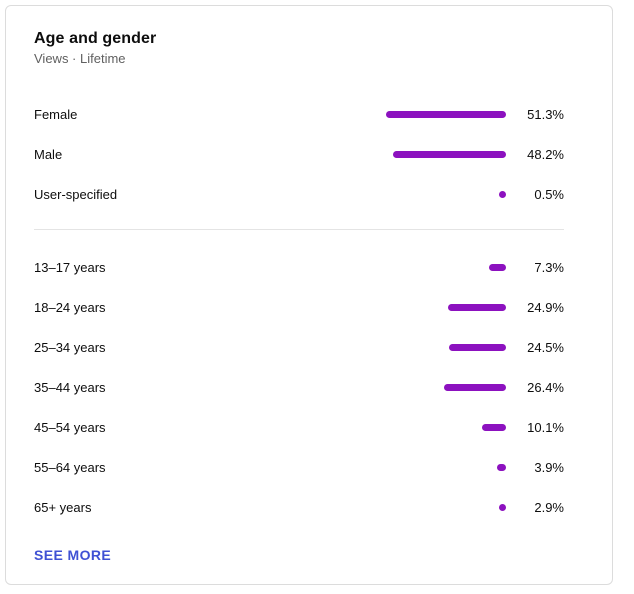 This screenshot has height=594, width=634. What do you see at coordinates (70, 307) in the screenshot?
I see `row-label: 18–24 years` at bounding box center [70, 307].